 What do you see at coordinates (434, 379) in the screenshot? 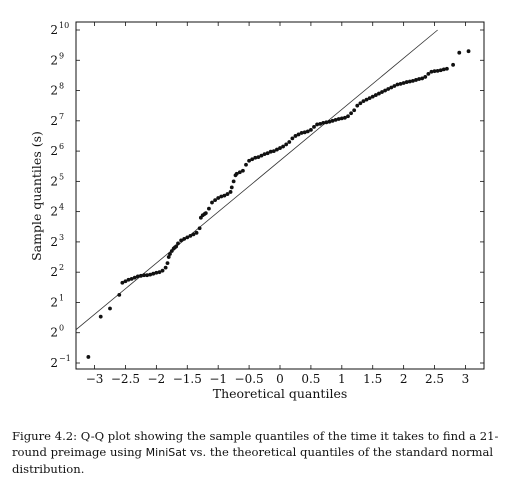
I see `x-tick-label: 2.5` at bounding box center [434, 379].